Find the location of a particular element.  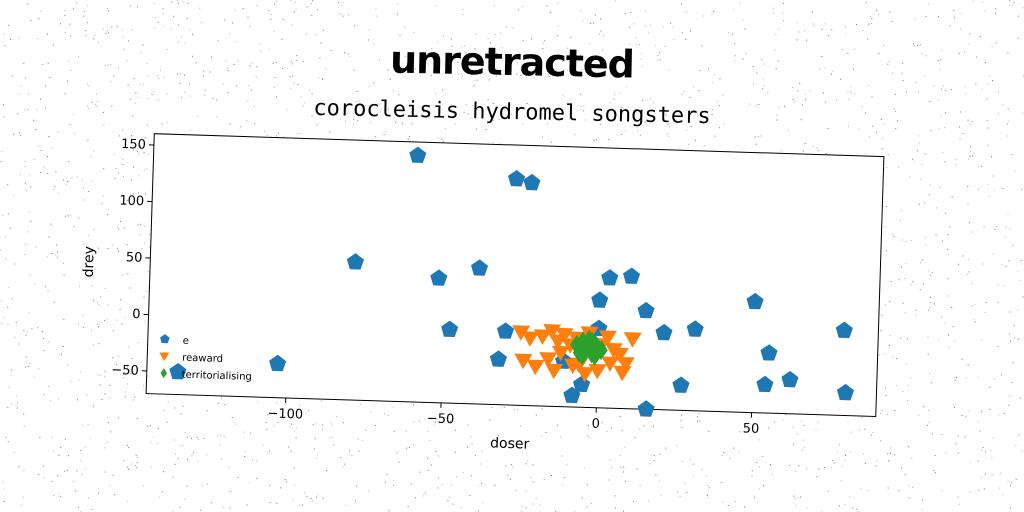

y-tick-label: 50 is located at coordinates (134, 258).